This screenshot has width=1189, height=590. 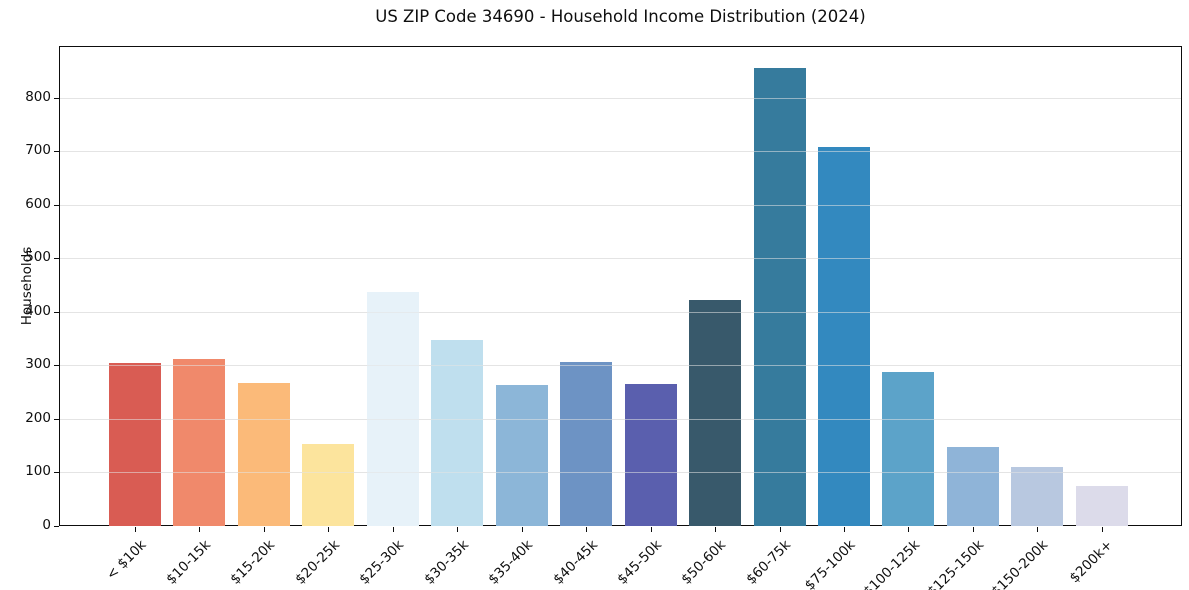 I want to click on x-tick-label-text: $10-15k, so click(x=188, y=562).